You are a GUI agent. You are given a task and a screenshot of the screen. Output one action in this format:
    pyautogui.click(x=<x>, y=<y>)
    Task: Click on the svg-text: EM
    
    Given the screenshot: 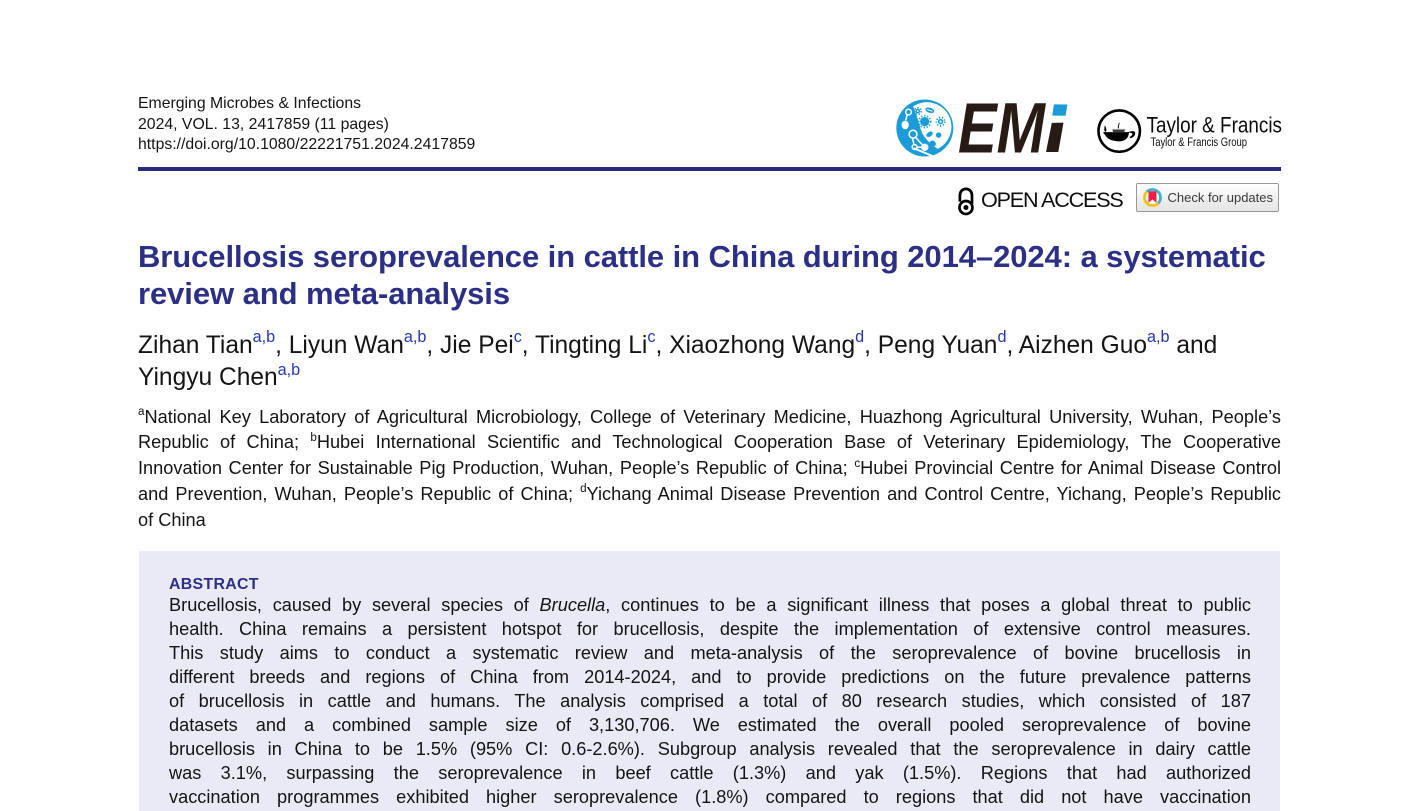 What is the action you would take?
    pyautogui.click(x=1002, y=130)
    